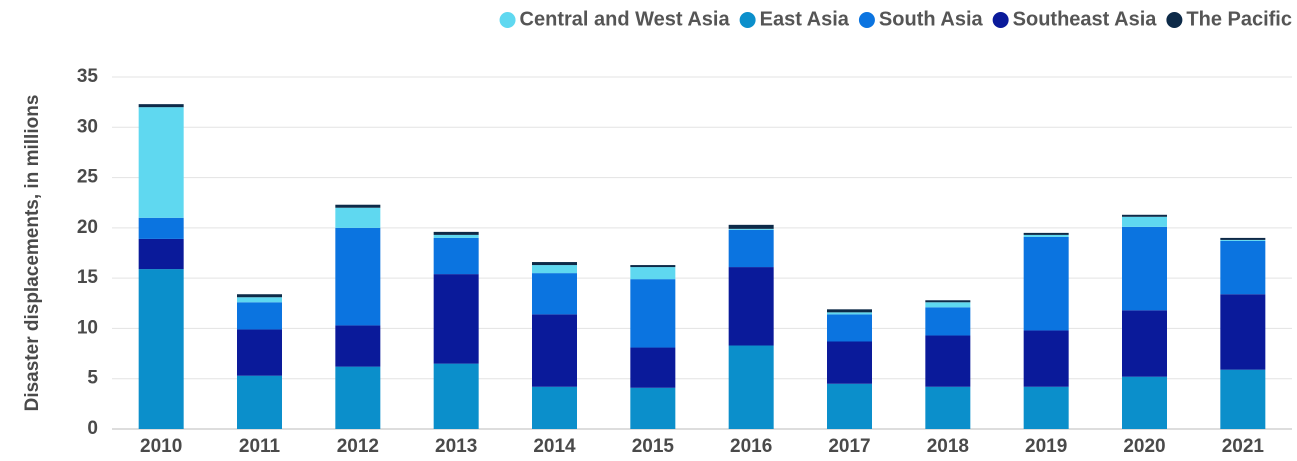  What do you see at coordinates (849, 446) in the screenshot?
I see `x-tick-label: 2017` at bounding box center [849, 446].